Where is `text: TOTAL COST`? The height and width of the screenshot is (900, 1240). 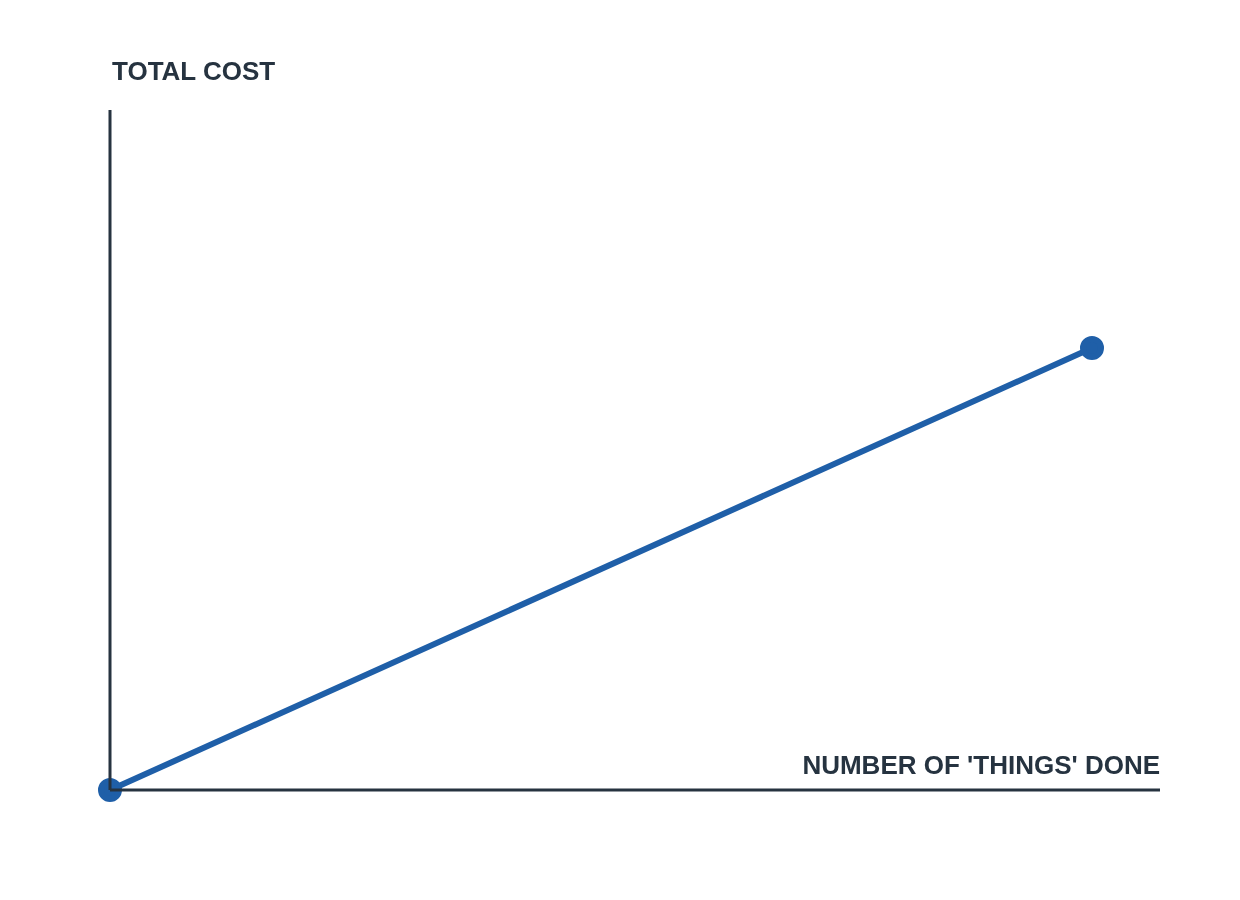
text: TOTAL COST is located at coordinates (194, 71).